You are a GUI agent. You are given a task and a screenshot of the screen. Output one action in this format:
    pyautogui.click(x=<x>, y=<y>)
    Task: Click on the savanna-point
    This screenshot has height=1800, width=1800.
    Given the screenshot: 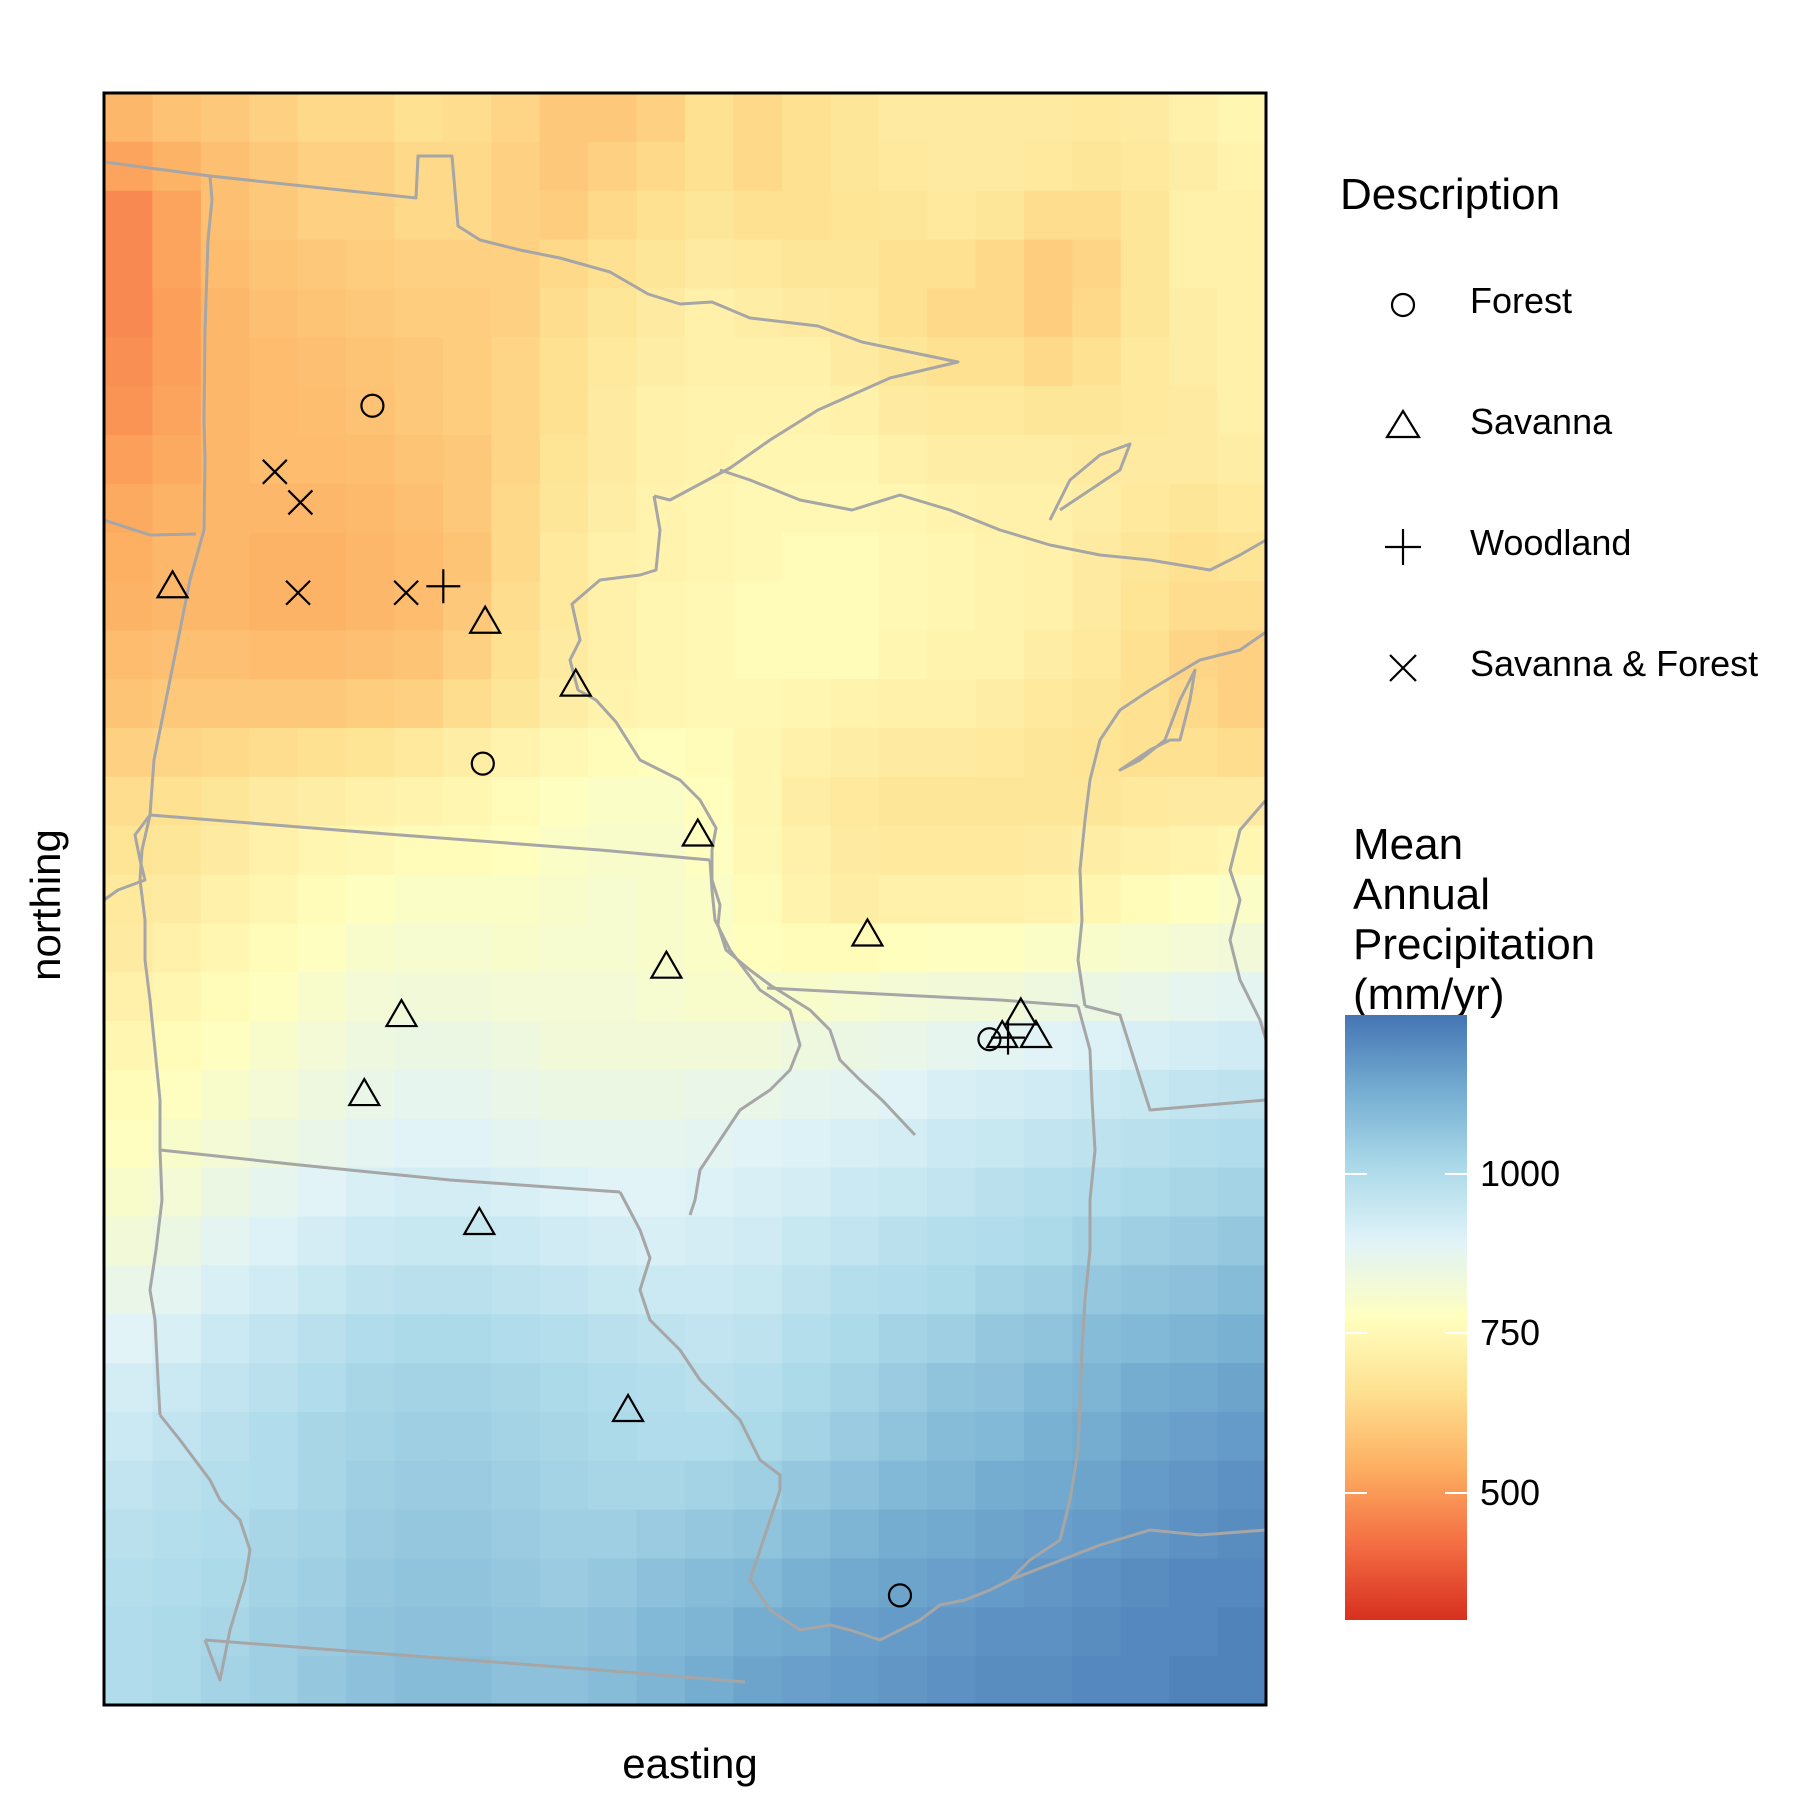 What is the action you would take?
    pyautogui.click(x=628, y=1407)
    